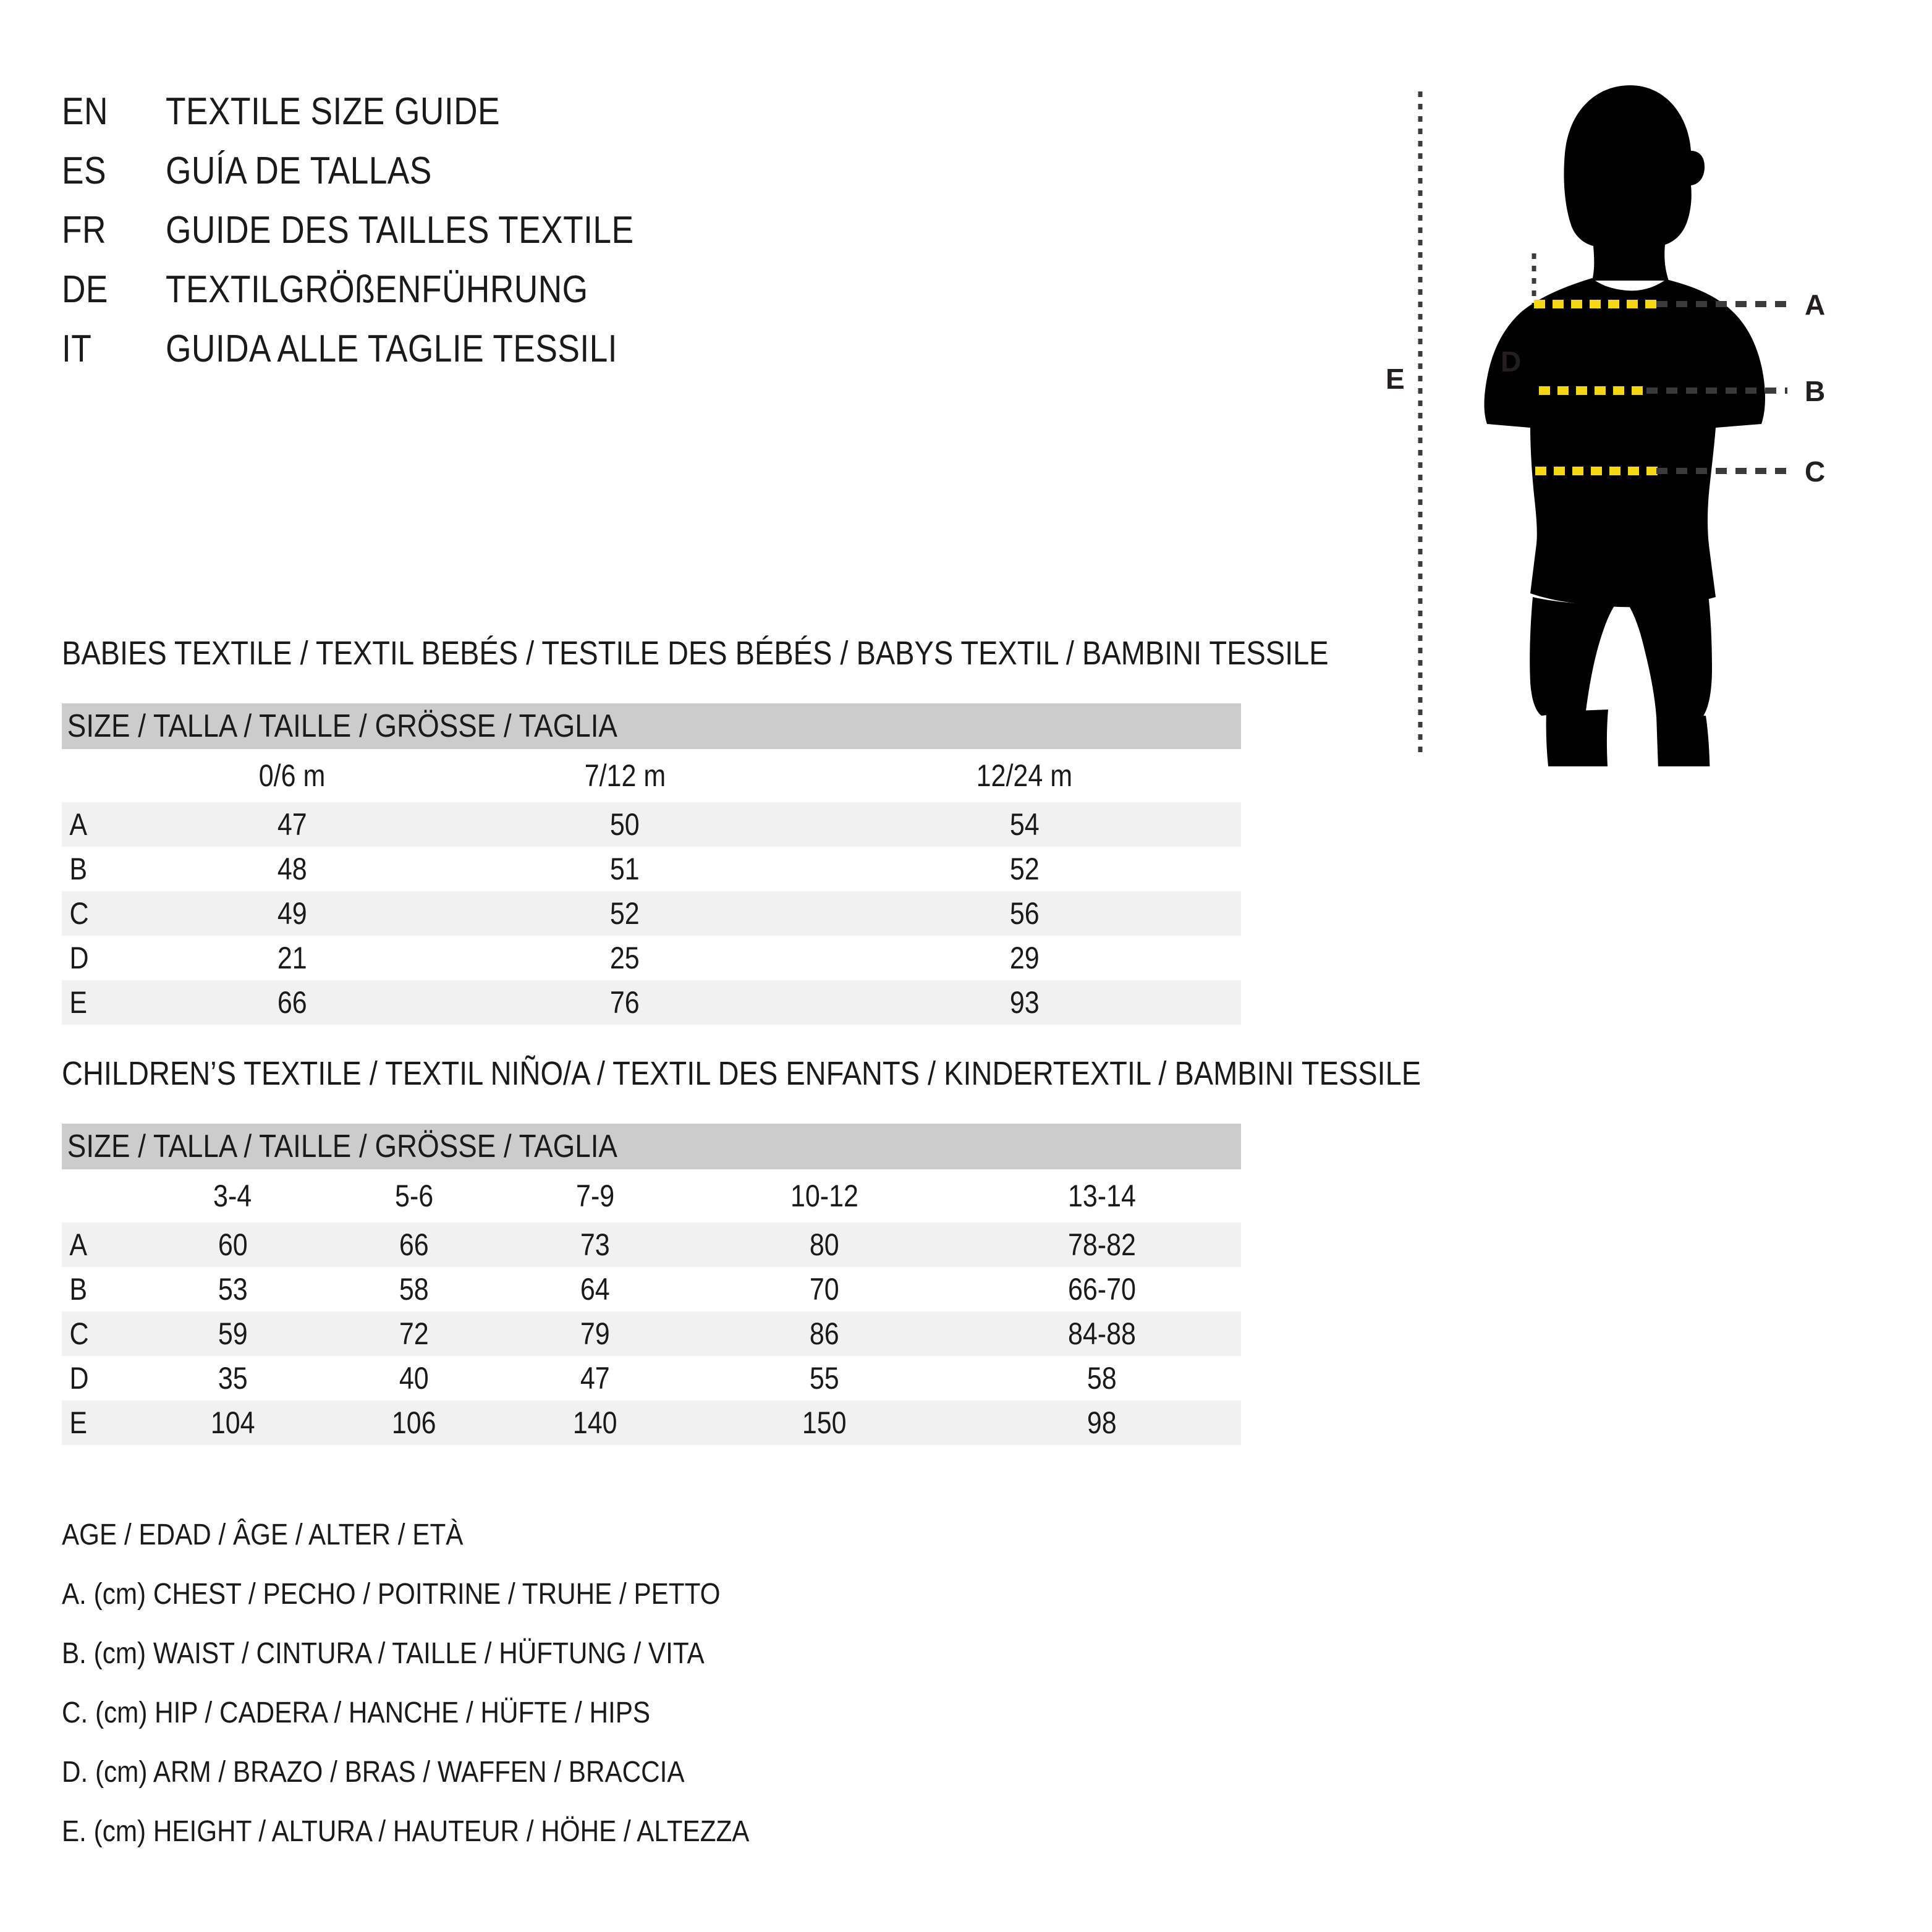 This screenshot has height=1932, width=1932. What do you see at coordinates (102, 1422) in the screenshot?
I see `children-row-label-e: E` at bounding box center [102, 1422].